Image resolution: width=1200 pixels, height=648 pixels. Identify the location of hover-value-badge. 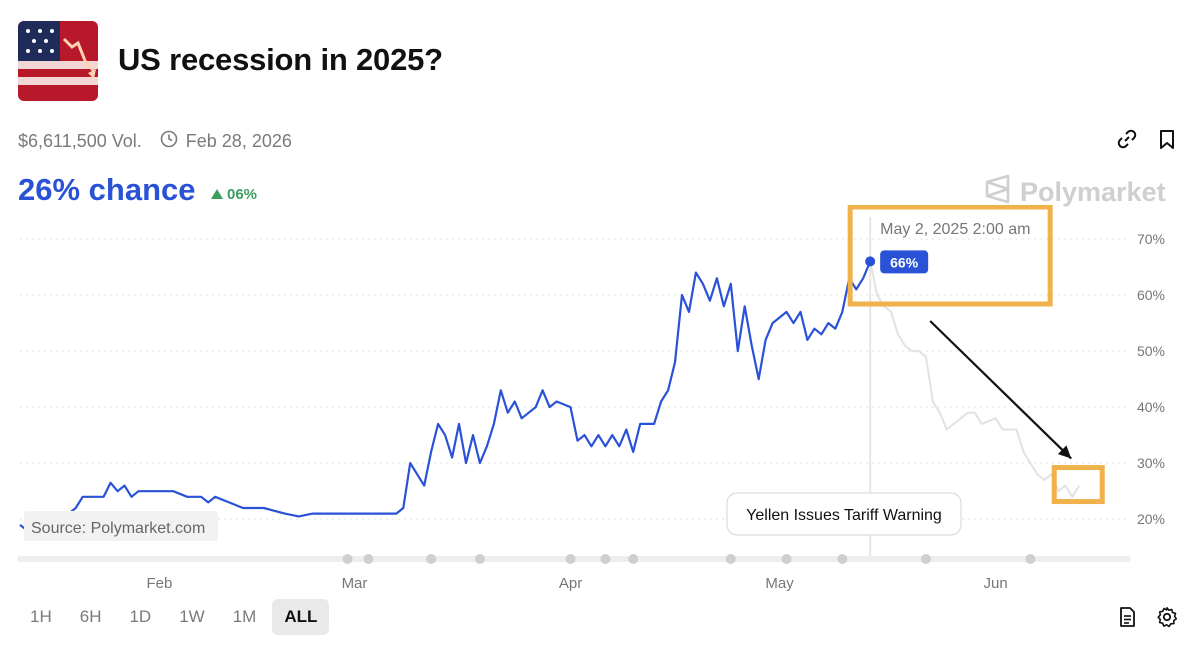
(904, 262).